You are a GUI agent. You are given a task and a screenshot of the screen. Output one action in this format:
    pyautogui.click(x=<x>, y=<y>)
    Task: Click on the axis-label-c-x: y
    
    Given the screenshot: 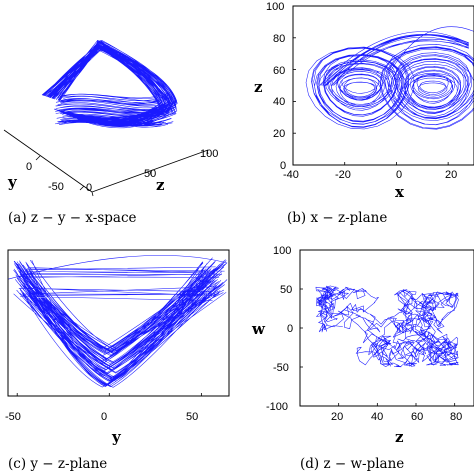 What is the action you would take?
    pyautogui.click(x=116, y=437)
    